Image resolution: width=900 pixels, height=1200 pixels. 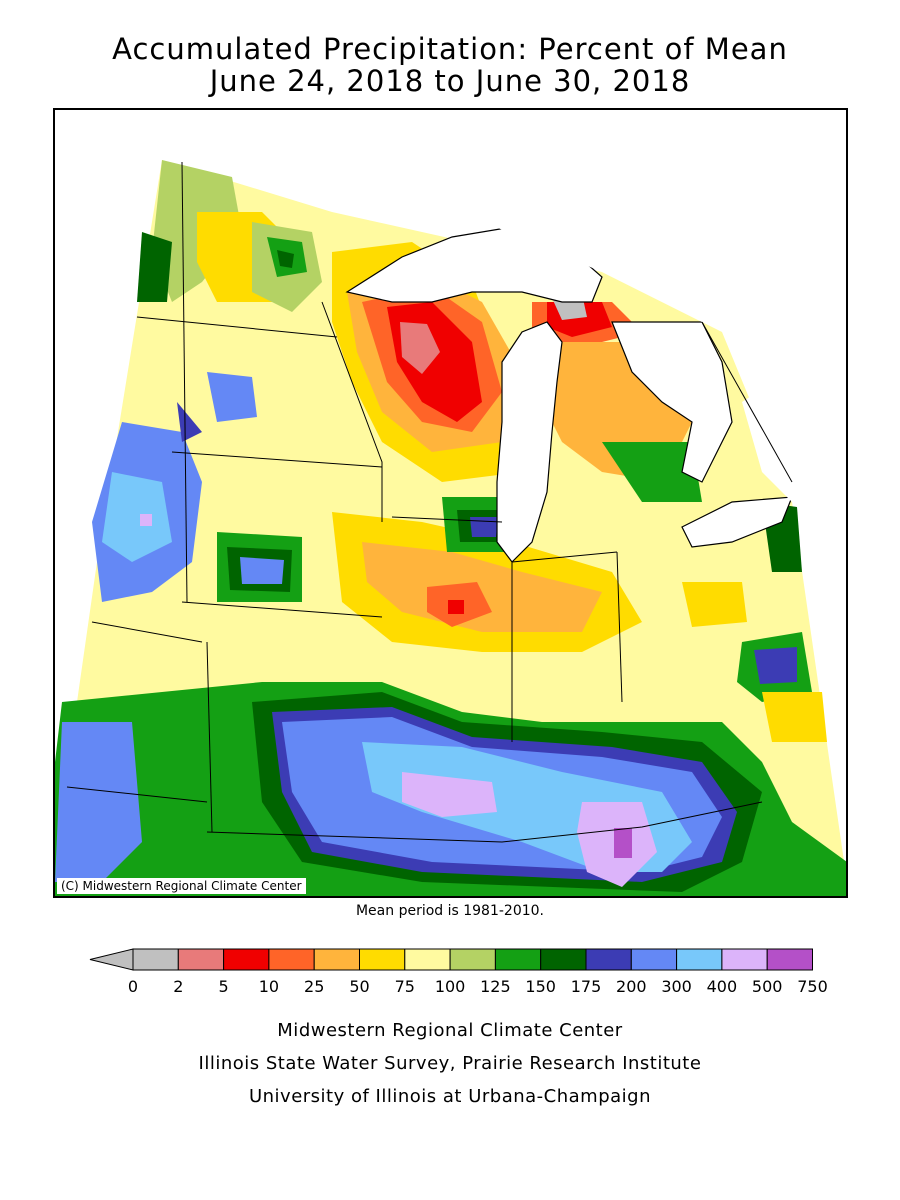 I want to click on legend-arrow-below-zero, so click(x=111, y=959).